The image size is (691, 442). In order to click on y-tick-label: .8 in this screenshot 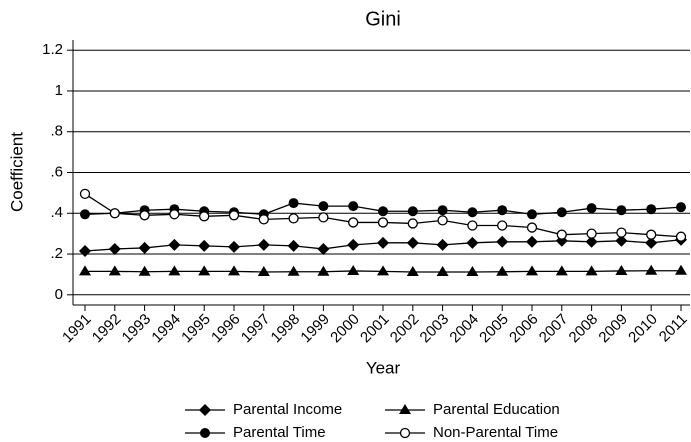, I will do `click(56, 131)`.